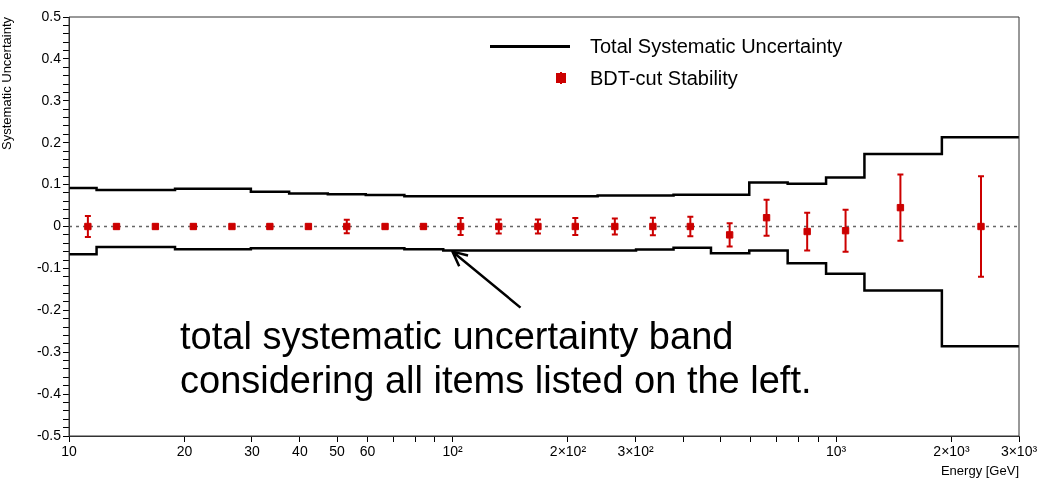 The width and height of the screenshot is (1042, 479). I want to click on y-tick-label: -0.1, so click(49, 267).